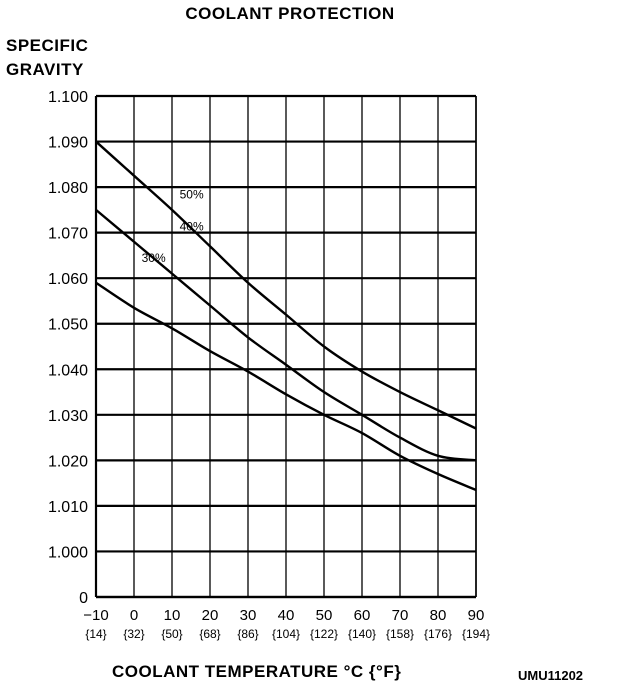  Describe the element at coordinates (400, 634) in the screenshot. I see `x-tick-label-fahrenheit: {158}` at that location.